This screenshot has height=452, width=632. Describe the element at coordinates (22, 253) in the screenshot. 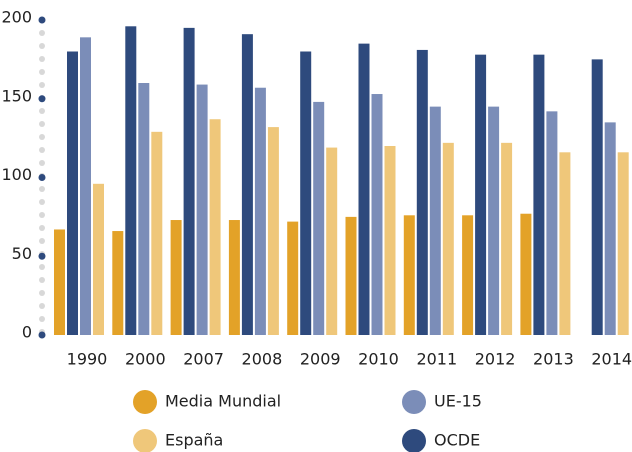

I see `y-tick-label: 50` at that location.